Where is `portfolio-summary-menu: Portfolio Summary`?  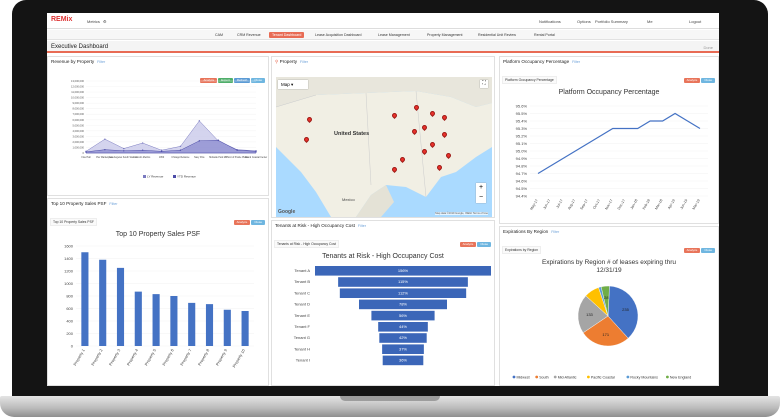 portfolio-summary-menu: Portfolio Summary is located at coordinates (611, 21).